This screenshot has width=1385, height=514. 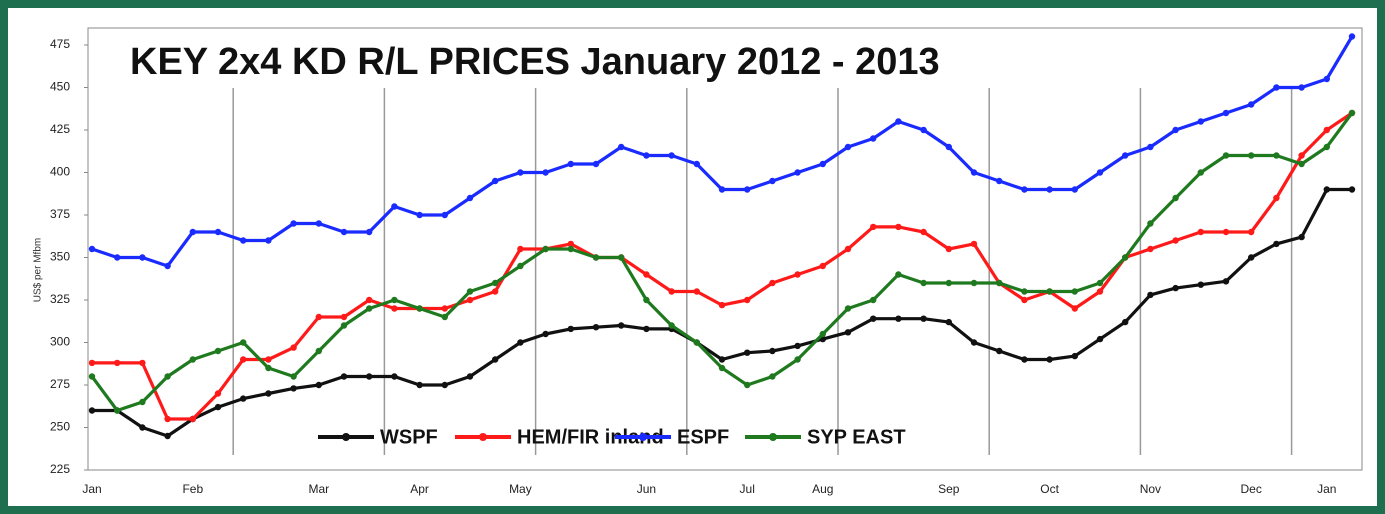 What do you see at coordinates (60, 299) in the screenshot?
I see `y-tick-label: 325` at bounding box center [60, 299].